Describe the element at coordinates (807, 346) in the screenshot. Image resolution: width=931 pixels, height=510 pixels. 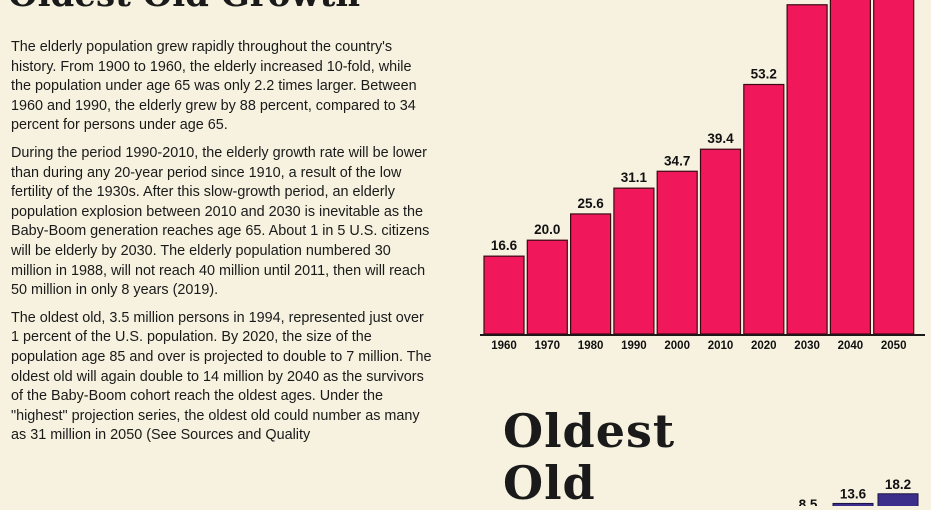
I see `x-tick-label-2030: 2030` at that location.